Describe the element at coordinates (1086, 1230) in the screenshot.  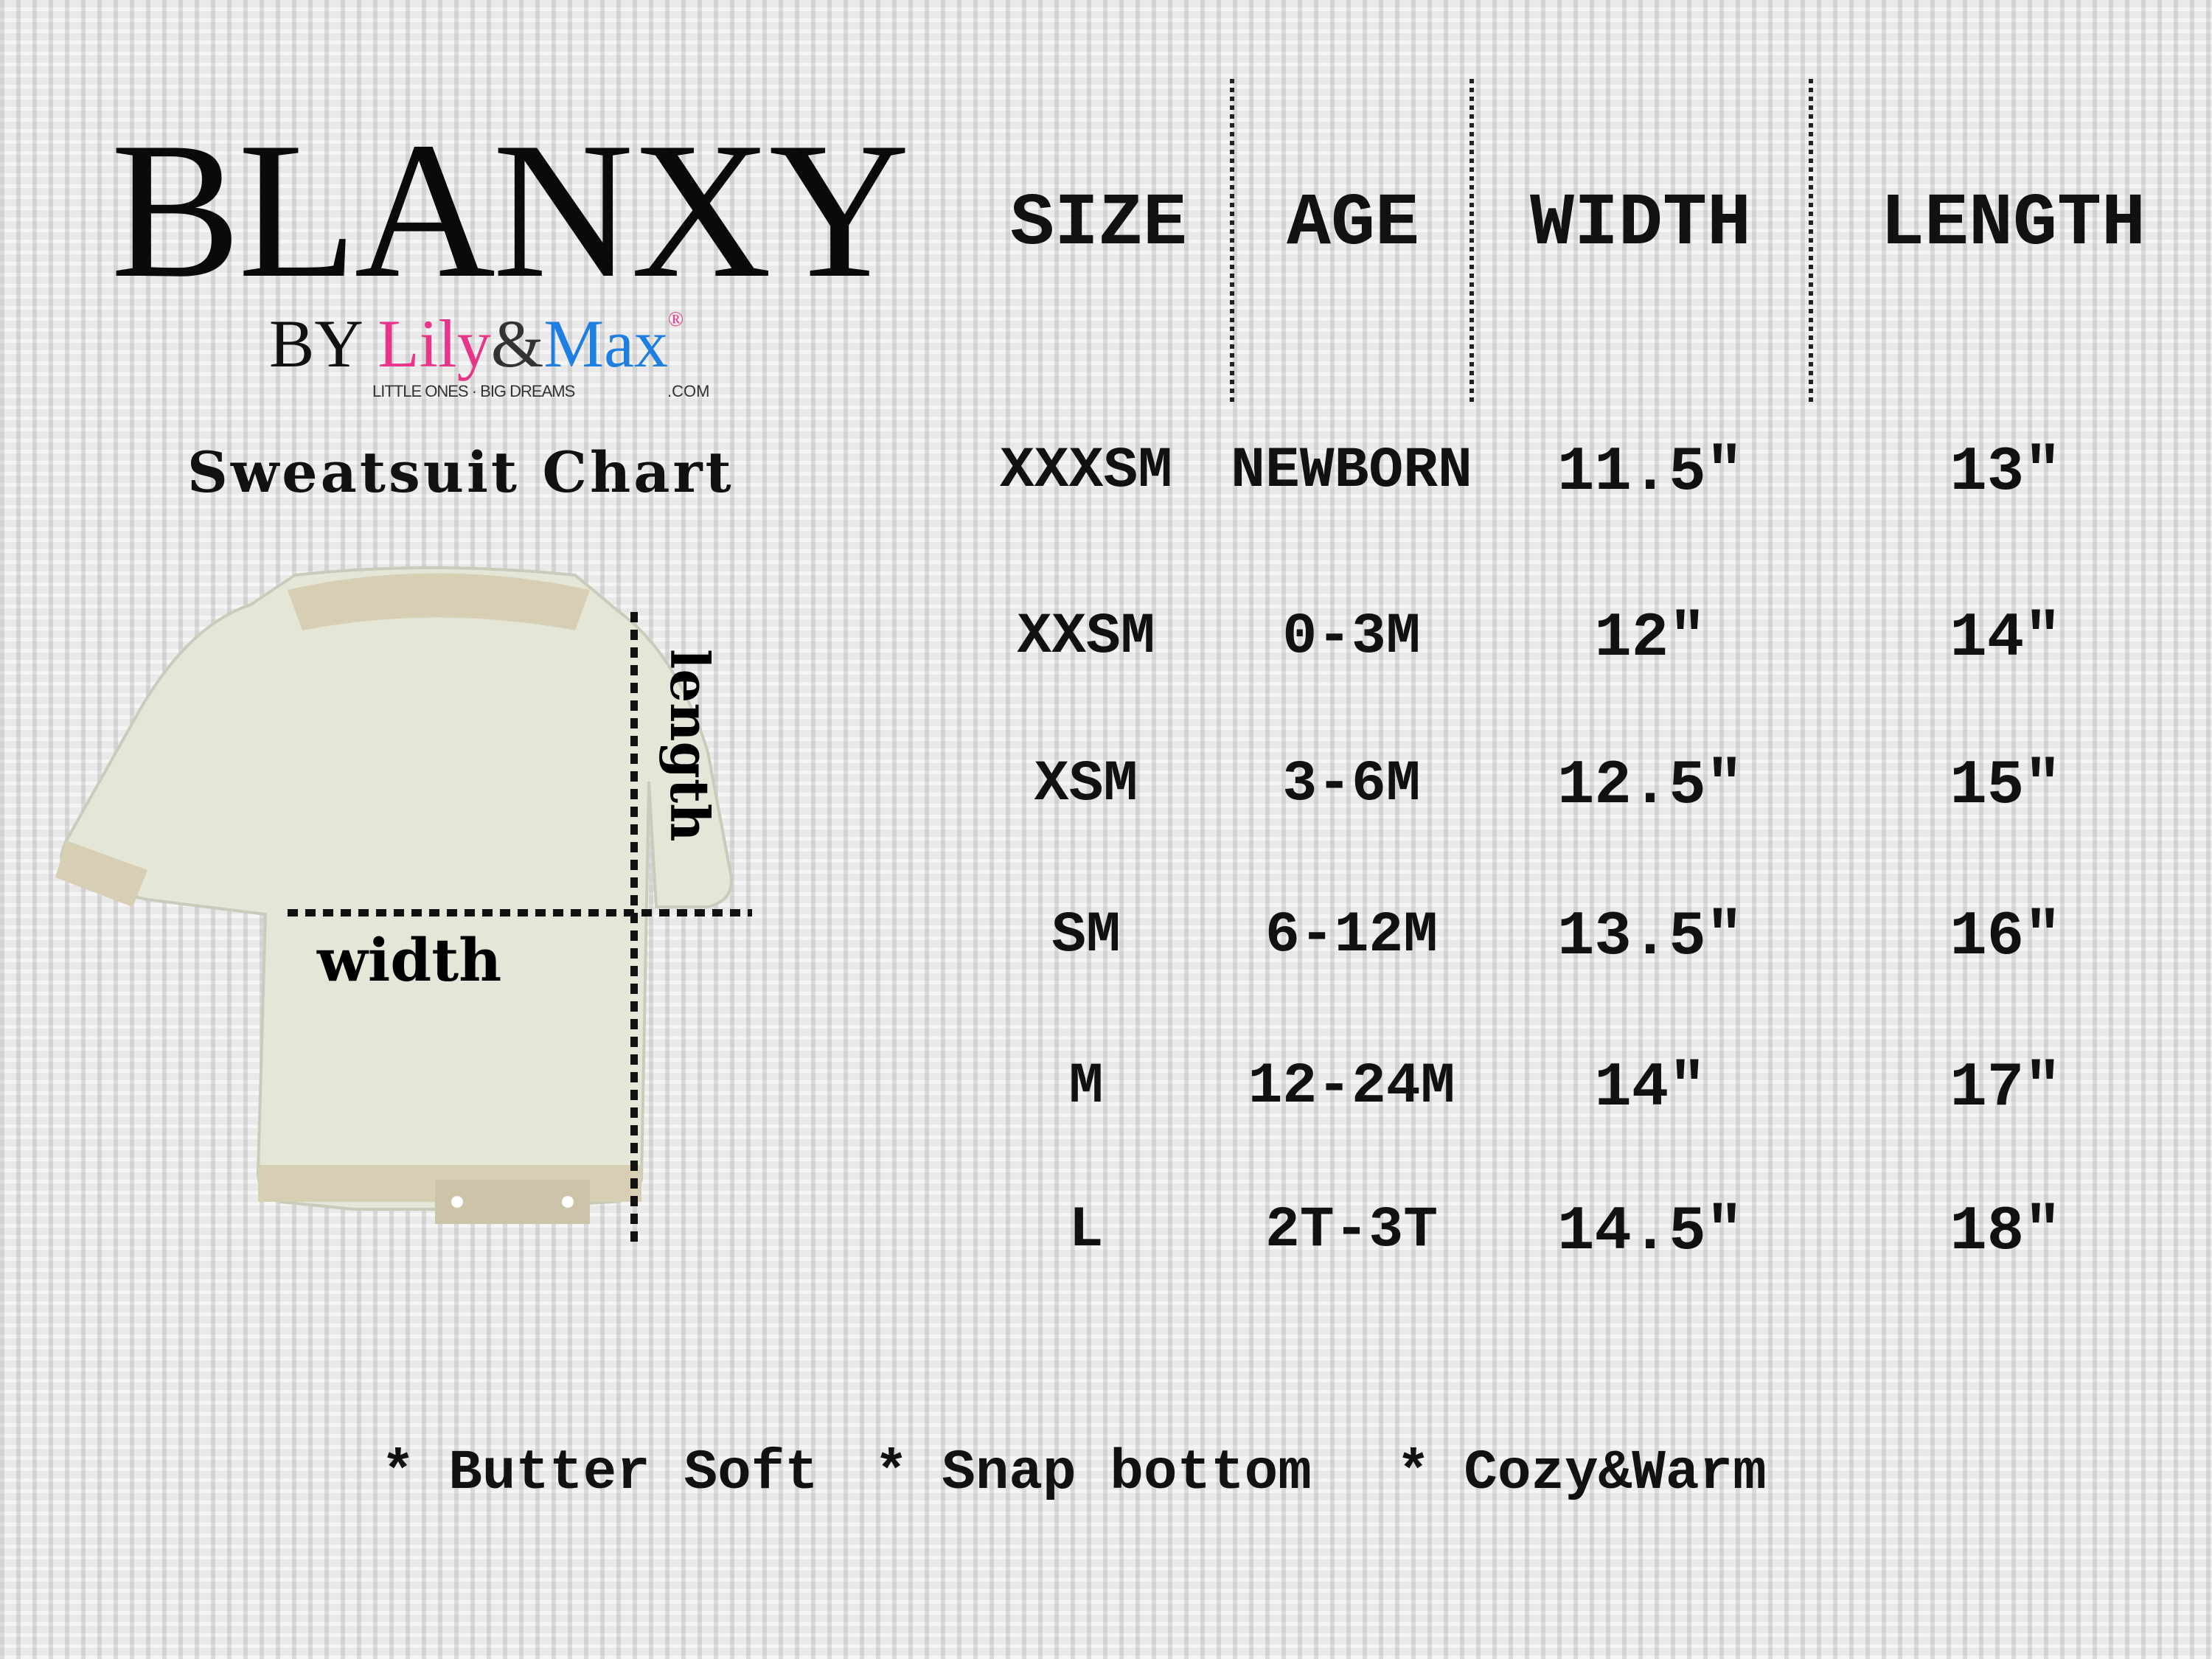
I see `cell-size: L` at that location.